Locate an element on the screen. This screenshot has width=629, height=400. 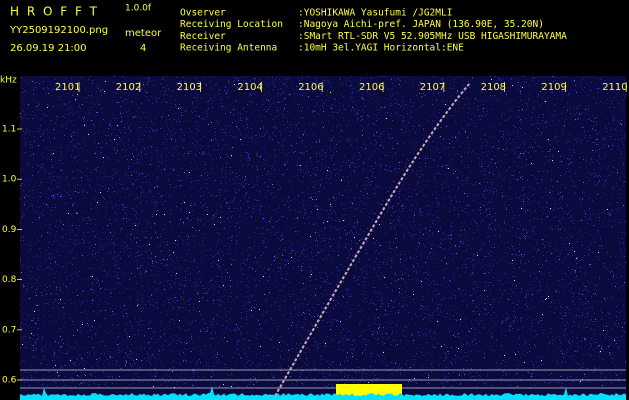
freq-label: 1.0 is located at coordinates (9, 180).